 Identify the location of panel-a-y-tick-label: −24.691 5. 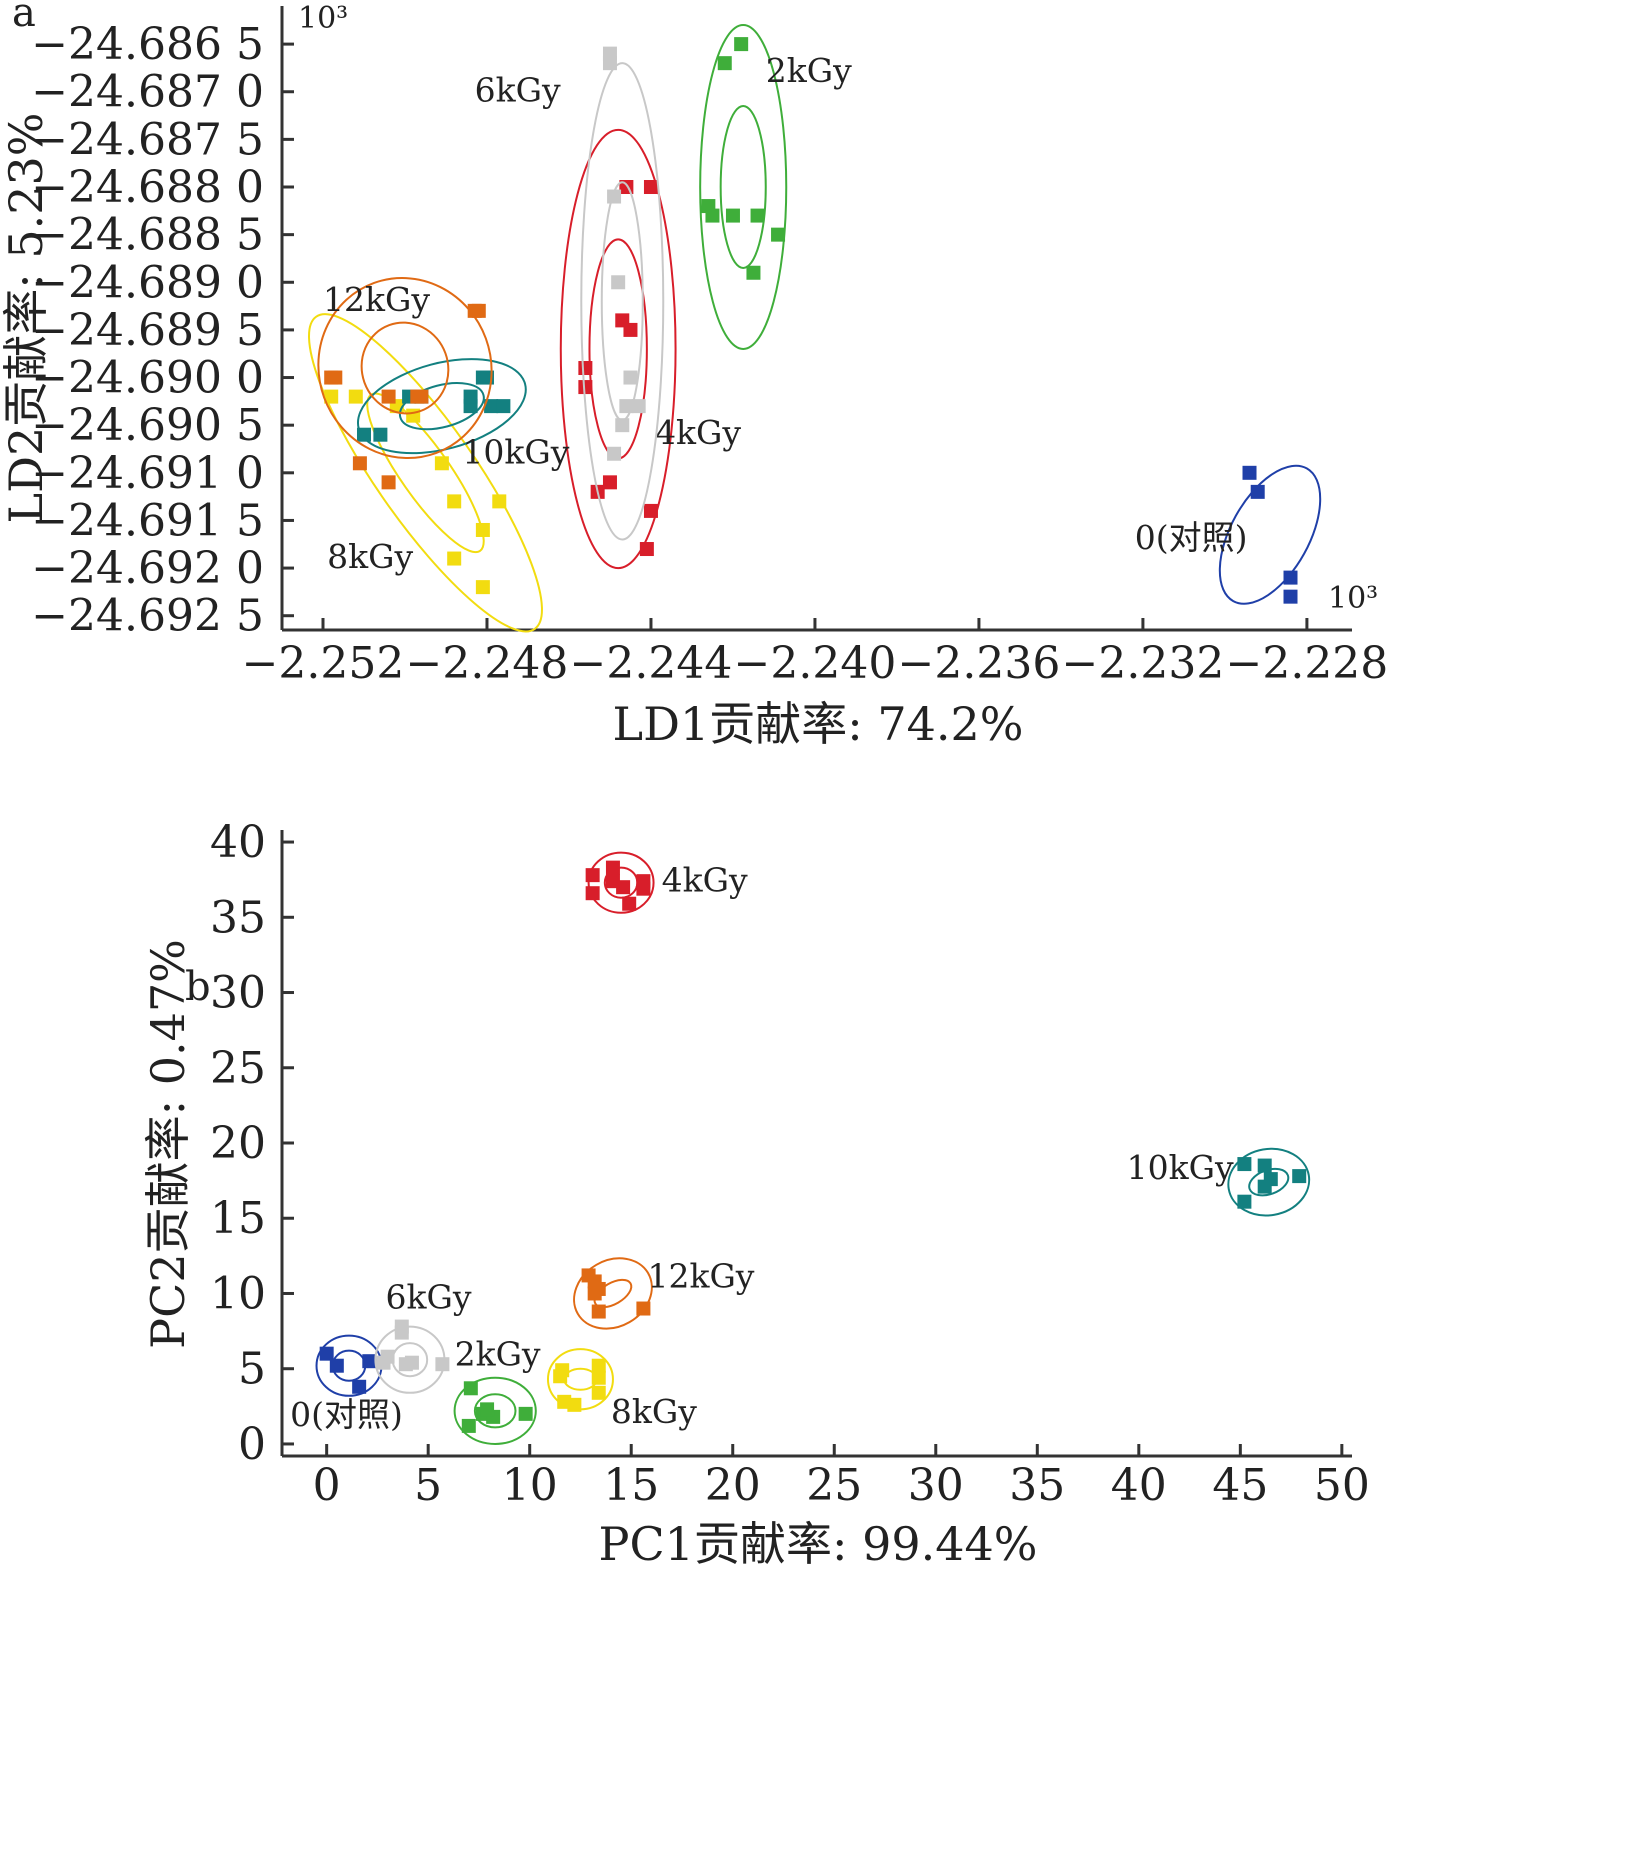
(147, 520).